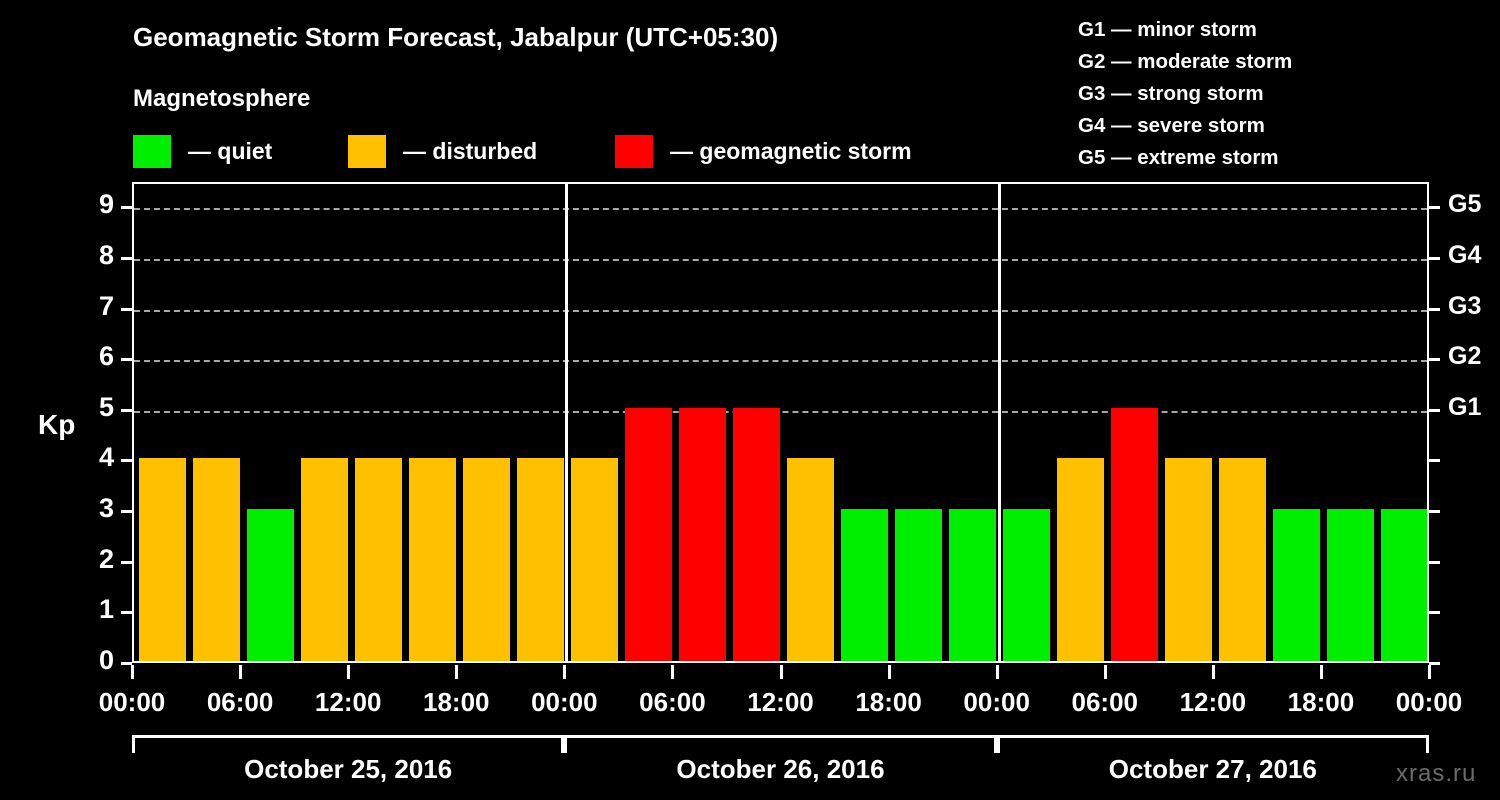 The image size is (1500, 800). What do you see at coordinates (888, 702) in the screenshot?
I see `x-tick-label-7: 18:00` at bounding box center [888, 702].